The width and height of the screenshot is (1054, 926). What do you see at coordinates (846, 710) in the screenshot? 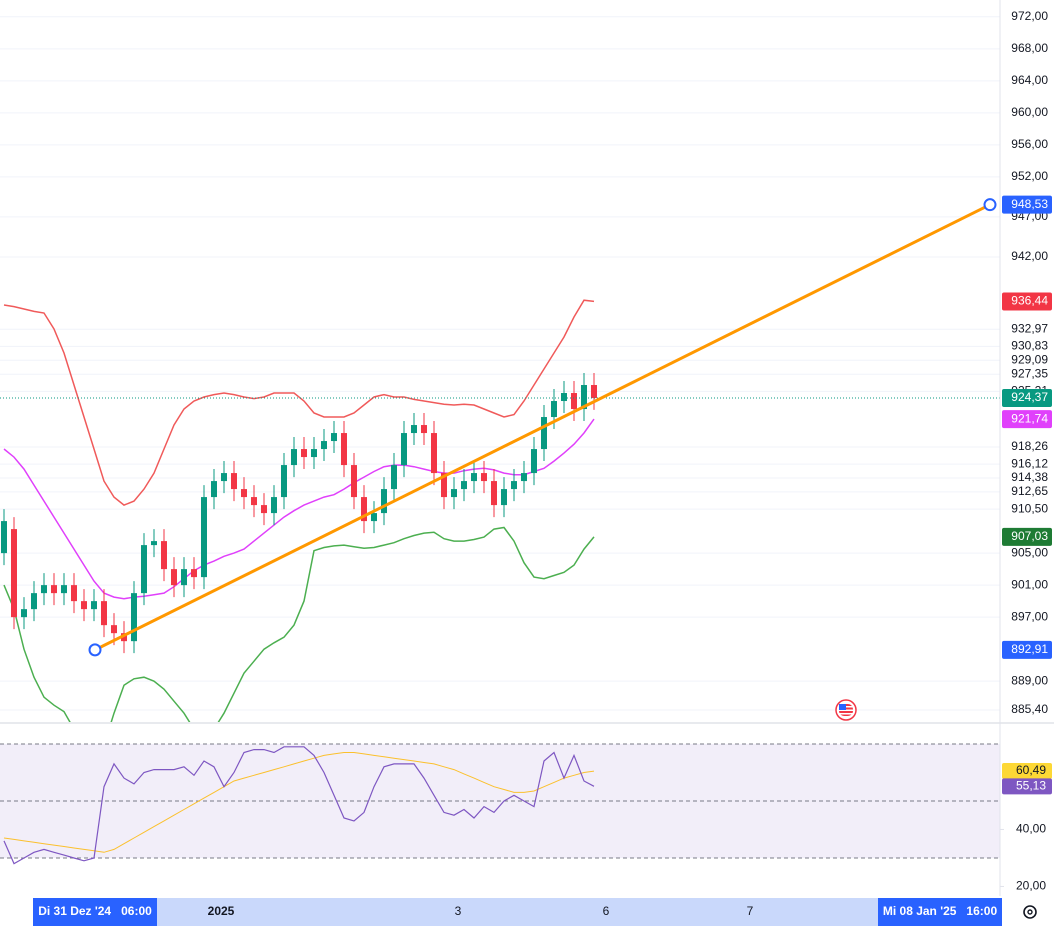
I see `us-flag-icon` at bounding box center [846, 710].